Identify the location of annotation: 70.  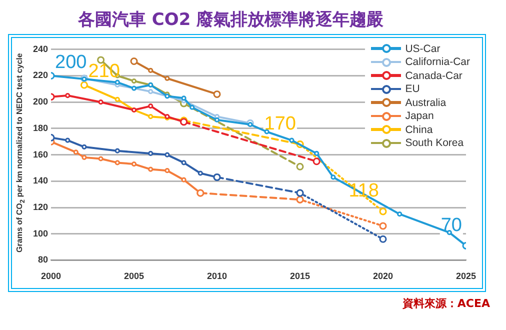
(451, 225).